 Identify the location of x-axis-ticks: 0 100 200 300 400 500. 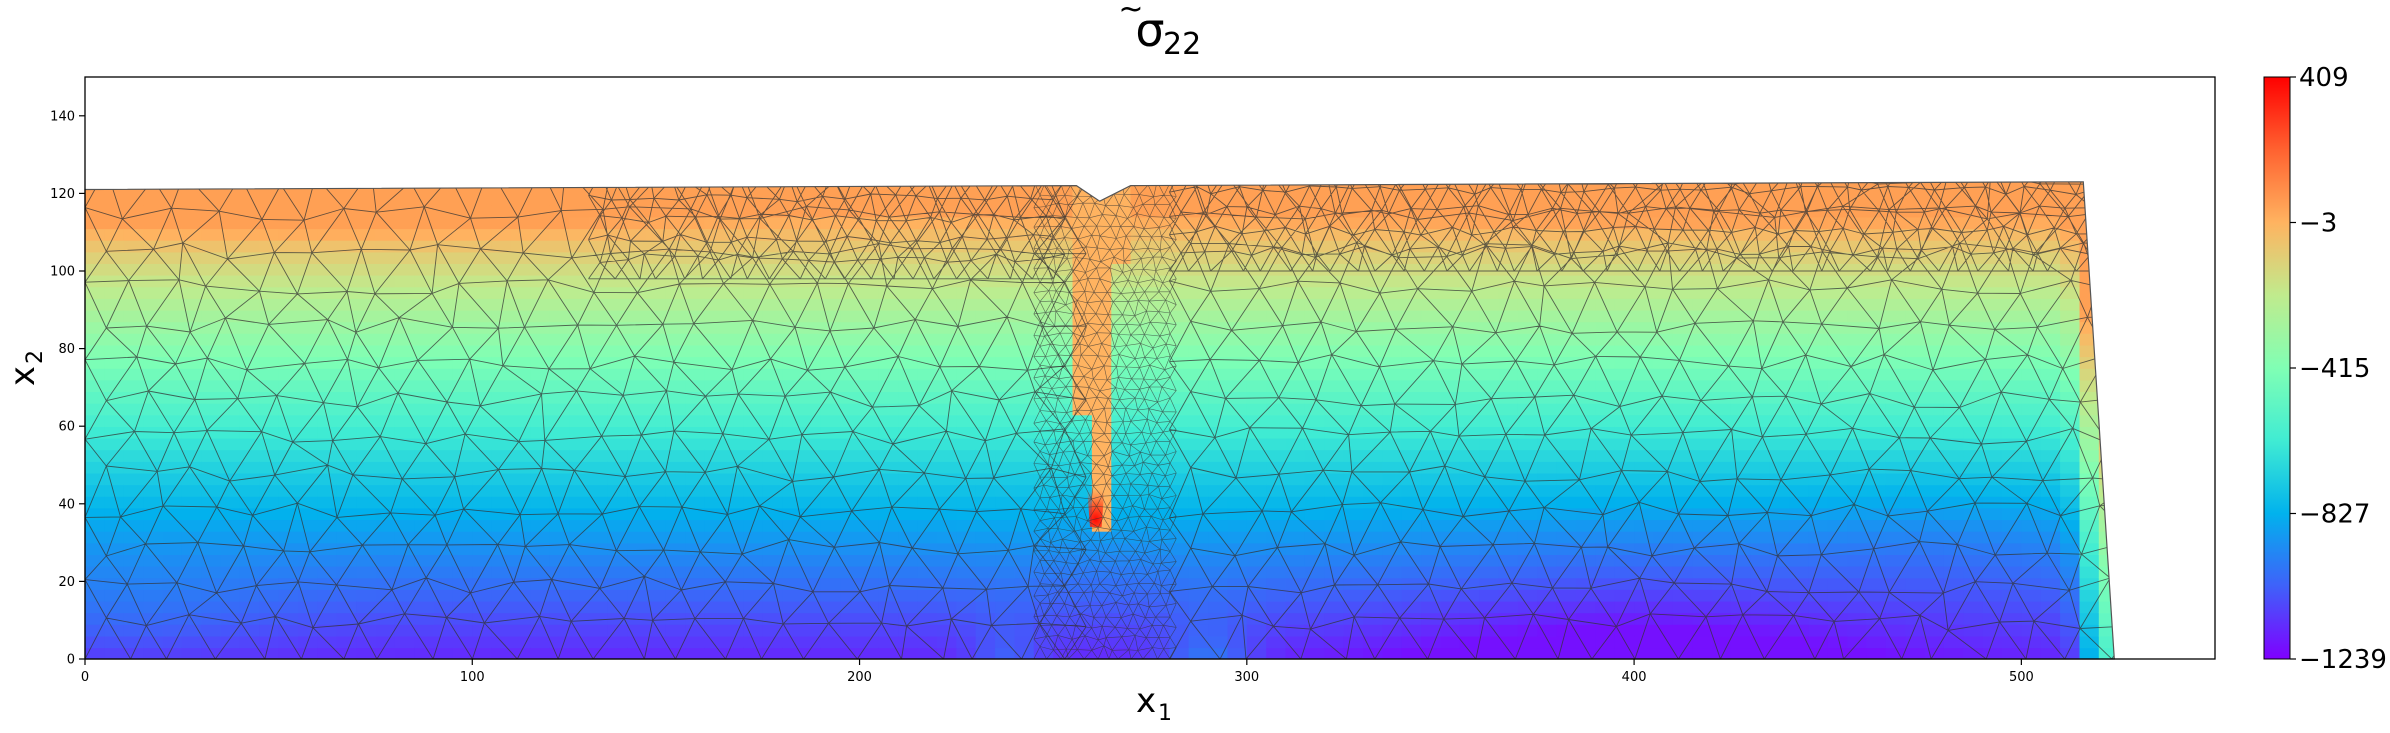
(1057, 672).